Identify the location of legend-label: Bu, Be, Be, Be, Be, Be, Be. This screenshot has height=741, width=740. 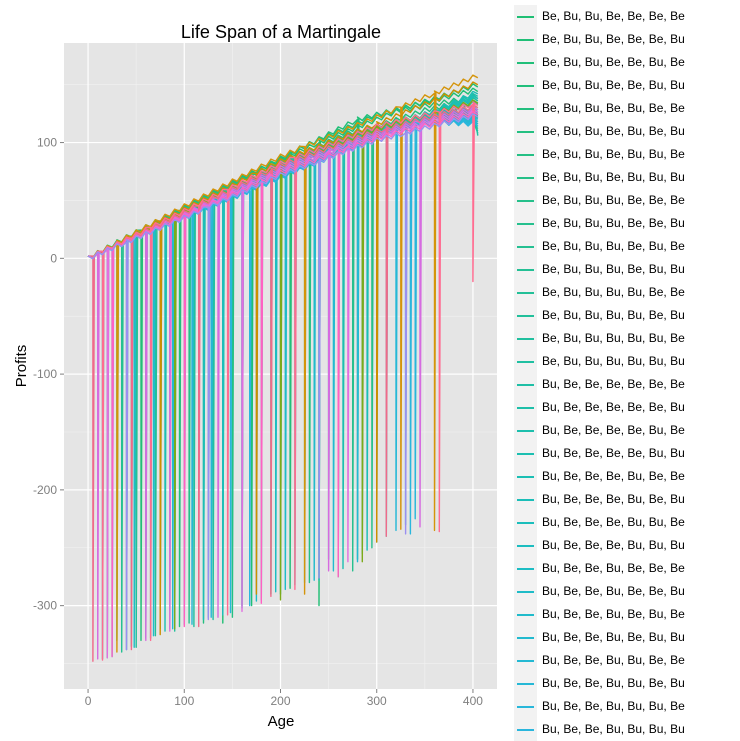
(613, 384).